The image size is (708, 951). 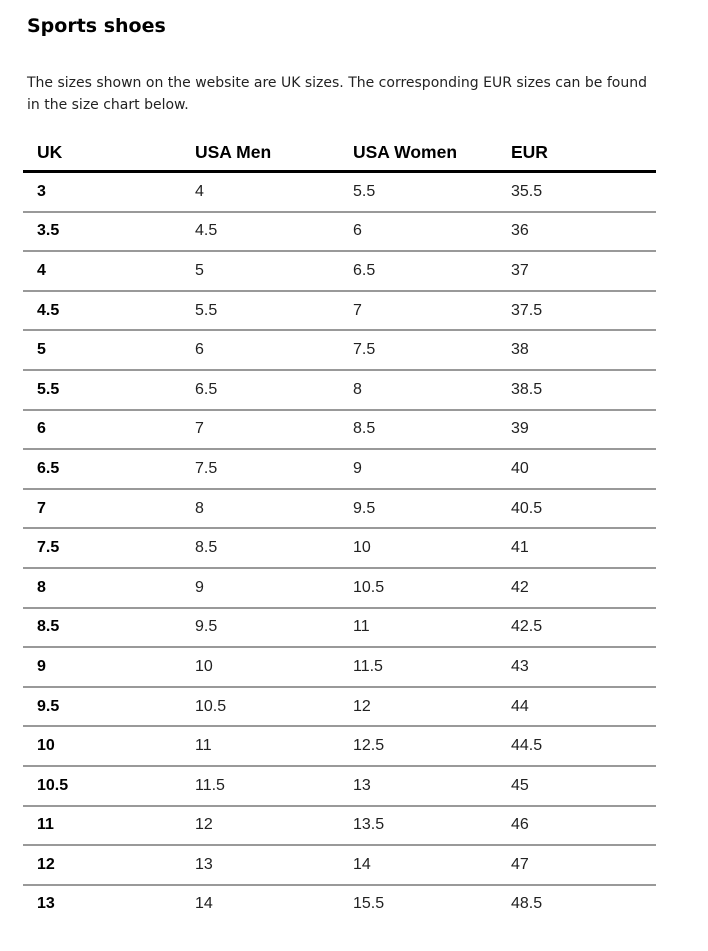 What do you see at coordinates (339, 787) in the screenshot?
I see `table-row: 10.5 11.5 13 45` at bounding box center [339, 787].